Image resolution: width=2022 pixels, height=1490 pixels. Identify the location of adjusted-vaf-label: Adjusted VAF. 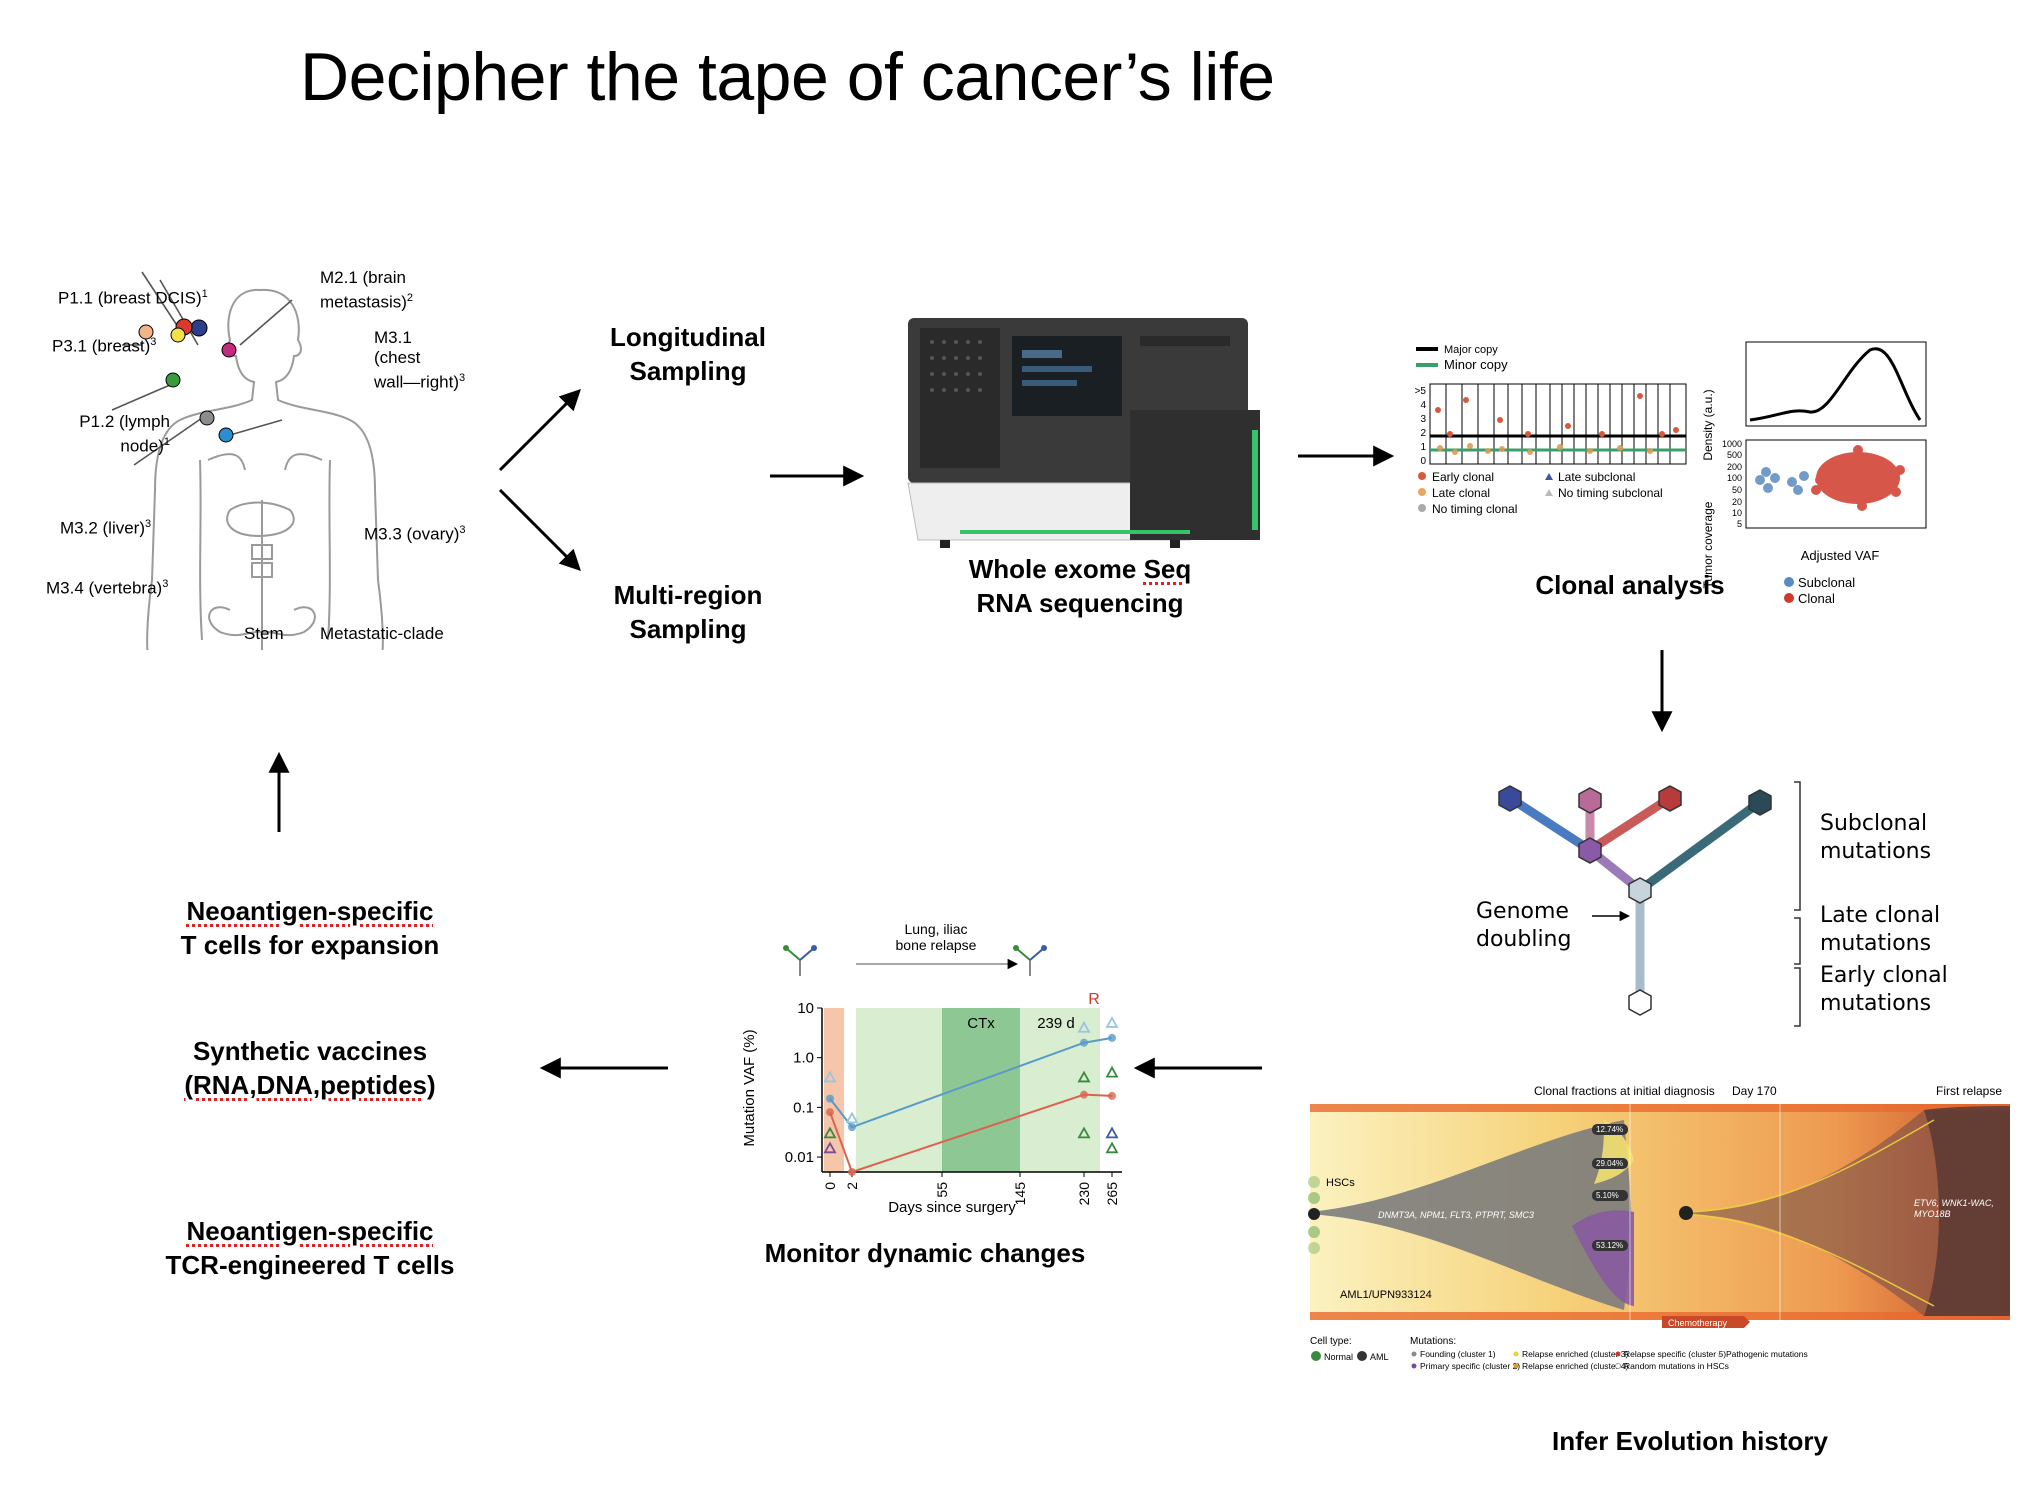
(1840, 555).